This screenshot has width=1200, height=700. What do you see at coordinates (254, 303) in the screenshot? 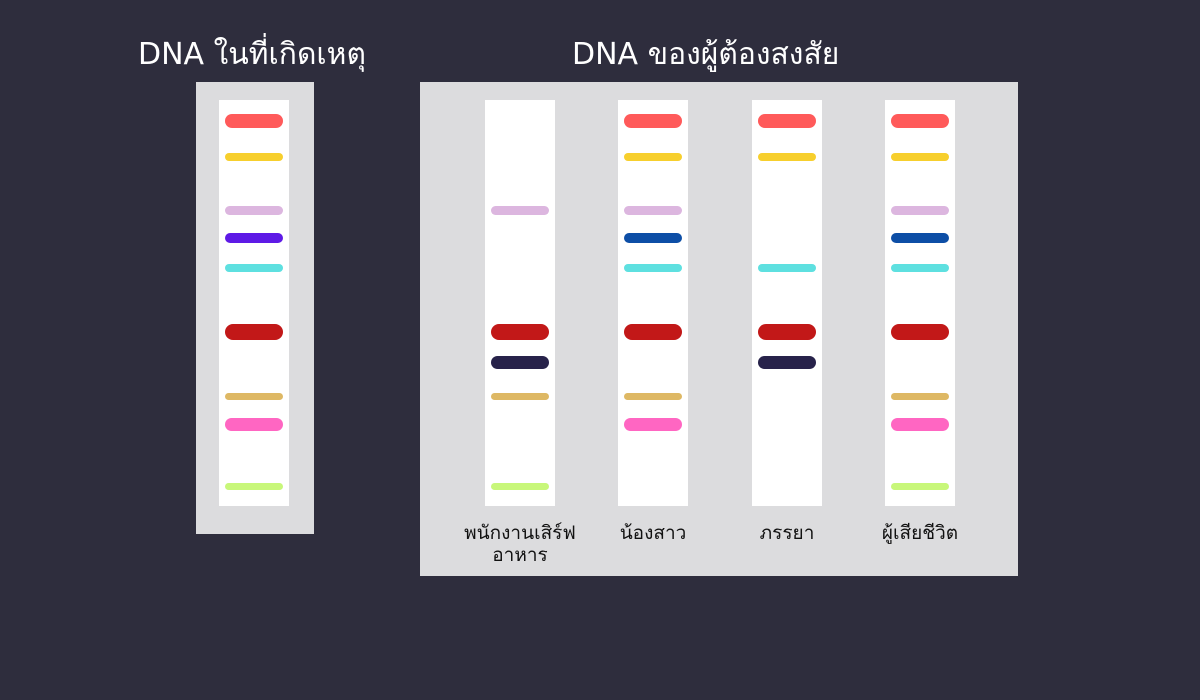
I see `lane-crime-scene` at bounding box center [254, 303].